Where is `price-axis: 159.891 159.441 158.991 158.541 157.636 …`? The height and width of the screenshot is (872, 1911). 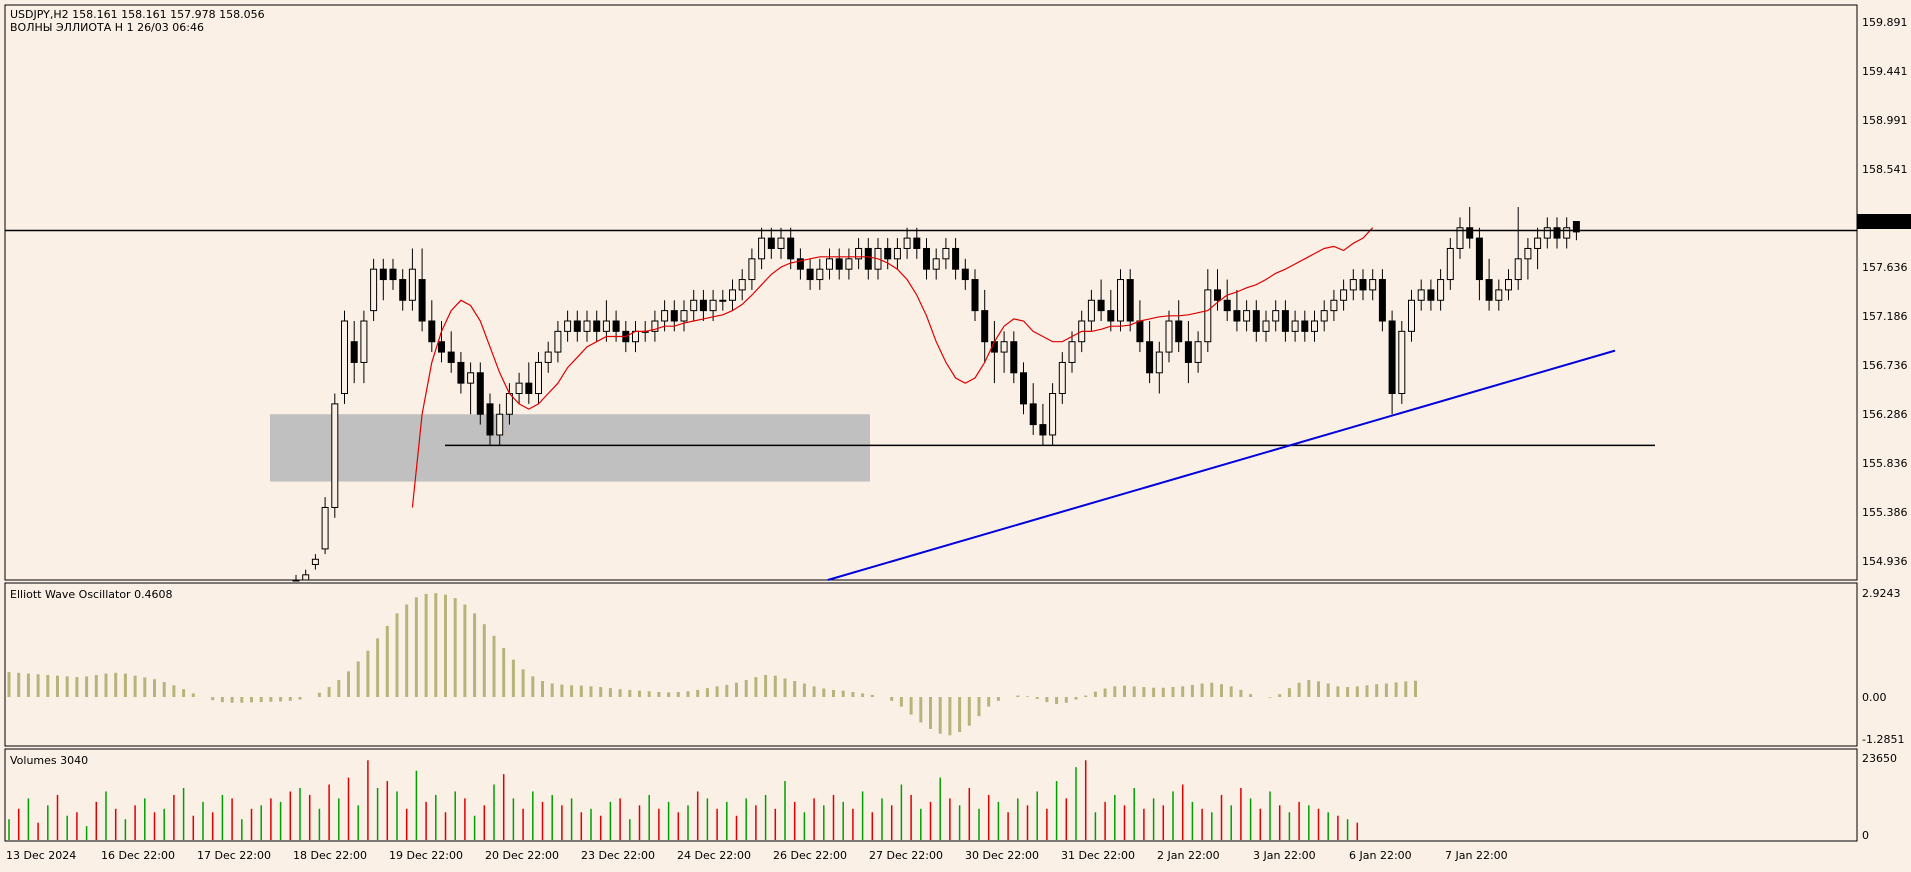
price-axis: 159.891 159.441 158.991 158.541 157.636 … is located at coordinates (1885, 292).